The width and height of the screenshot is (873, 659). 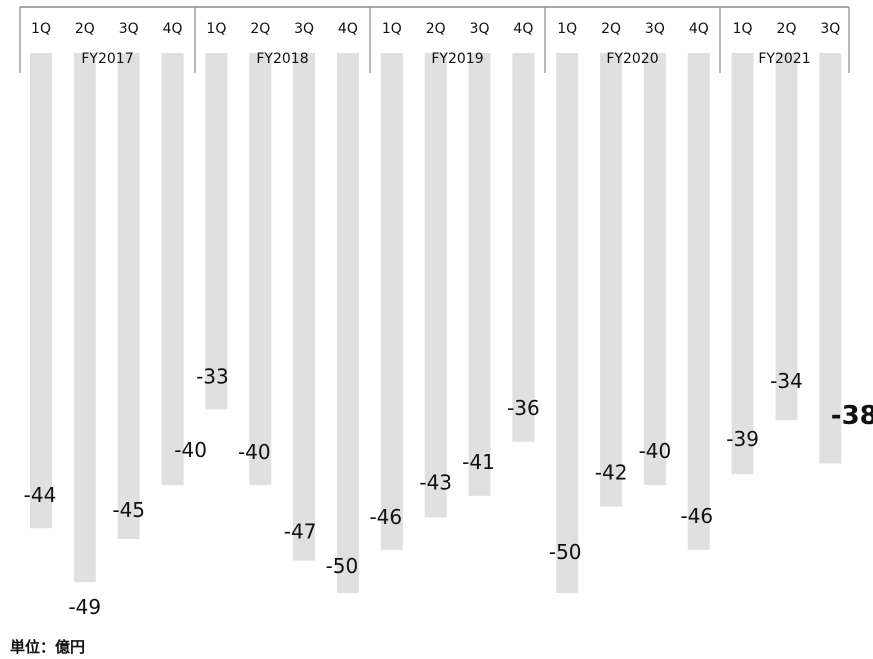 What do you see at coordinates (784, 59) in the screenshot?
I see `fiscal-year-label: FY2021` at bounding box center [784, 59].